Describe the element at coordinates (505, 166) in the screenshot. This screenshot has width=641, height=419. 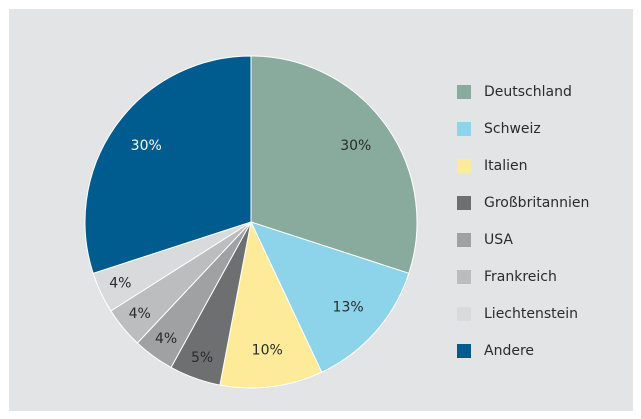
I see `legend-label: Italien` at that location.